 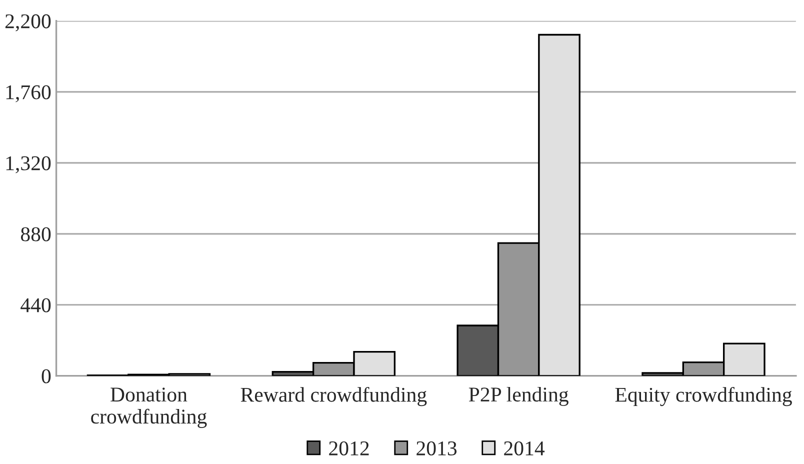 I want to click on x-tick-label: Equity crowdfunding, so click(x=703, y=396).